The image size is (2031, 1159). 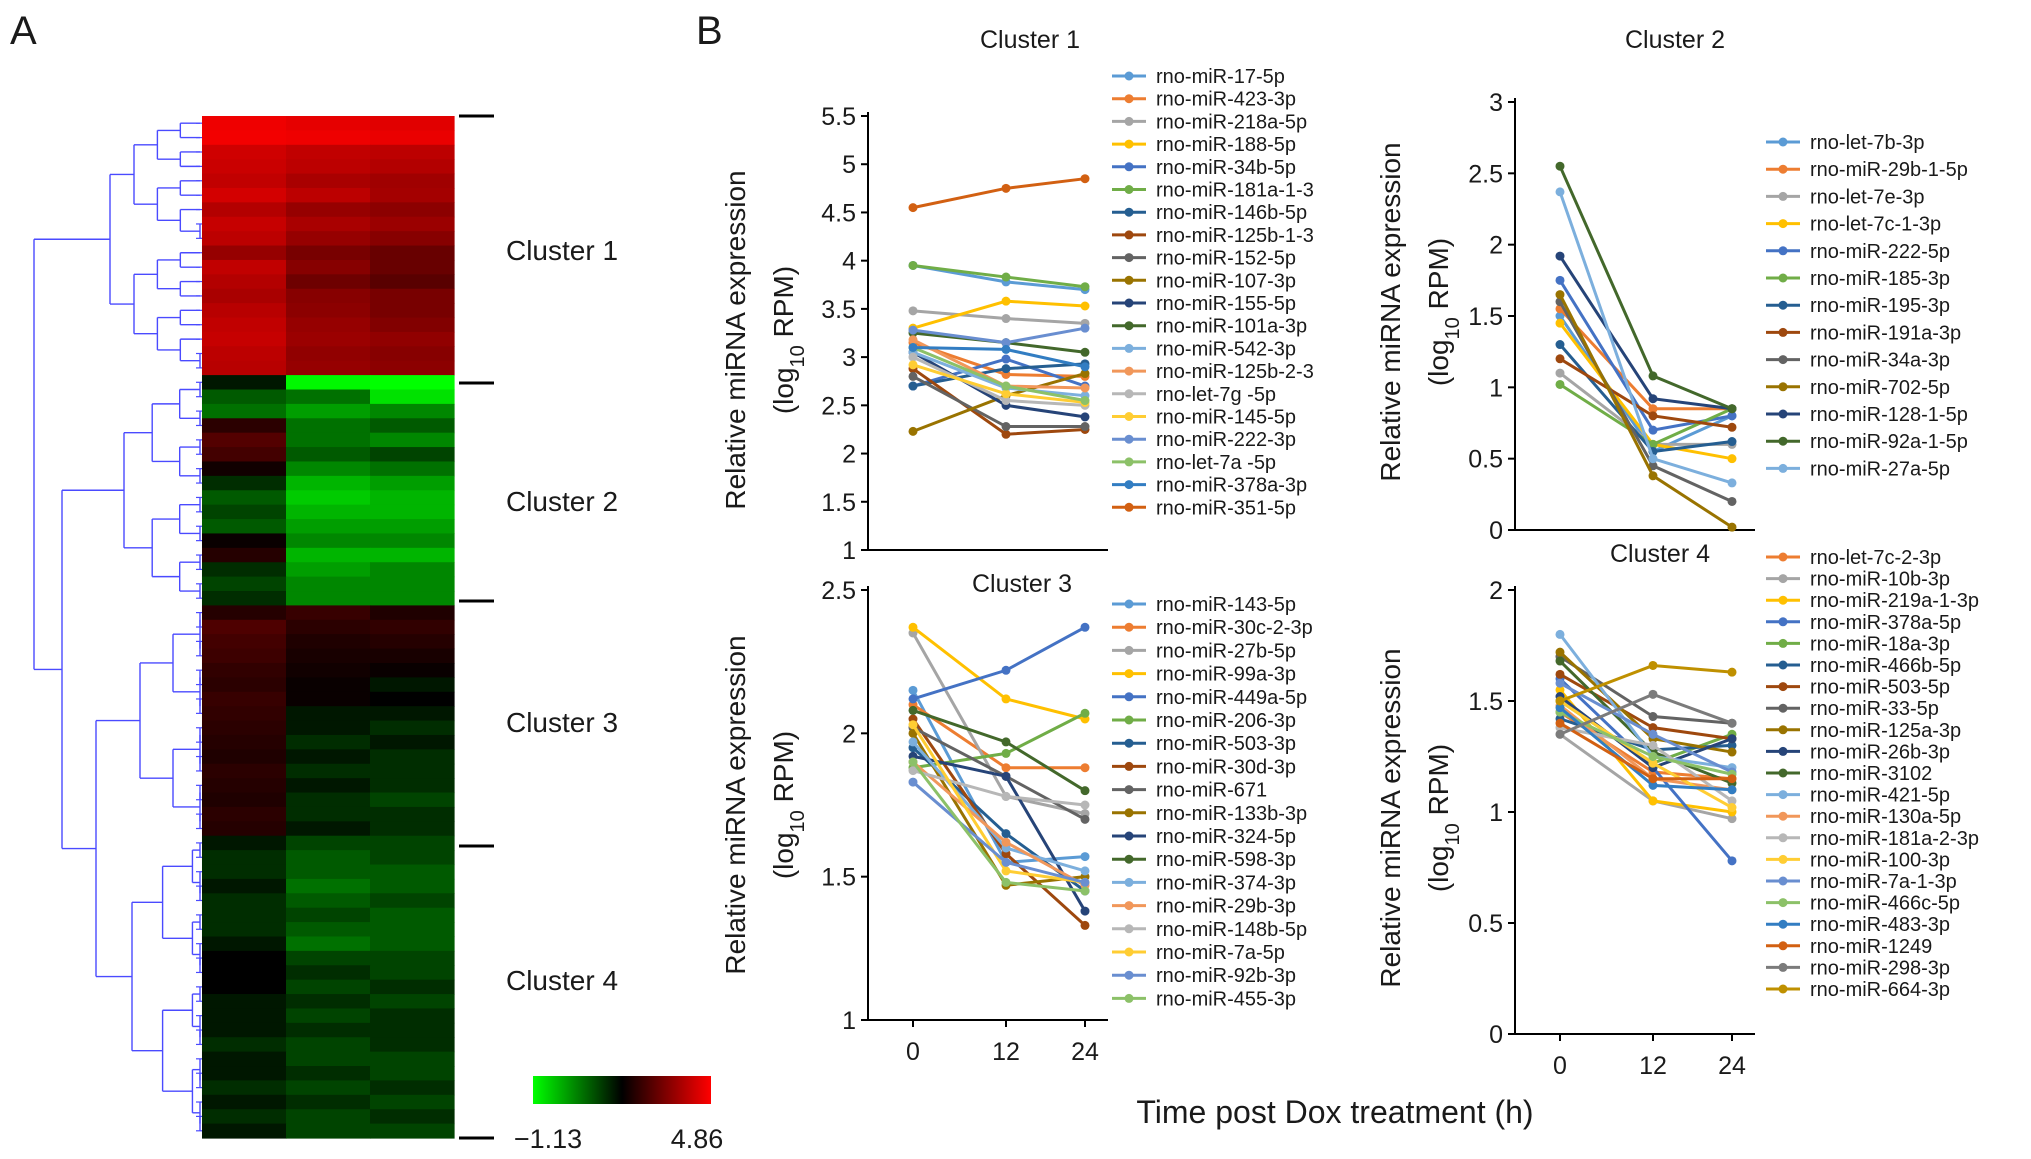 What do you see at coordinates (1453, 834) in the screenshot?
I see `y-axis-unit-subscript: 10` at bounding box center [1453, 834].